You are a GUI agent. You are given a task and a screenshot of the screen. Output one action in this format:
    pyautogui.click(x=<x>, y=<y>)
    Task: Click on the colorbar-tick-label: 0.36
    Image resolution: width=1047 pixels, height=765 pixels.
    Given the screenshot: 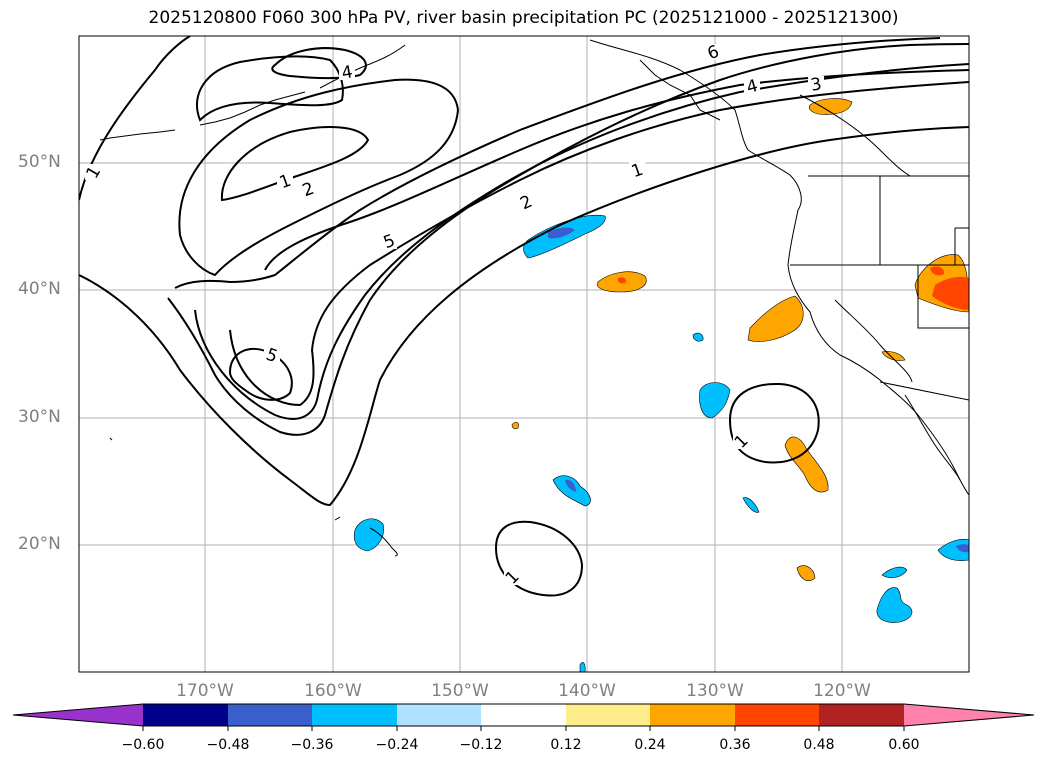 What is the action you would take?
    pyautogui.click(x=735, y=745)
    